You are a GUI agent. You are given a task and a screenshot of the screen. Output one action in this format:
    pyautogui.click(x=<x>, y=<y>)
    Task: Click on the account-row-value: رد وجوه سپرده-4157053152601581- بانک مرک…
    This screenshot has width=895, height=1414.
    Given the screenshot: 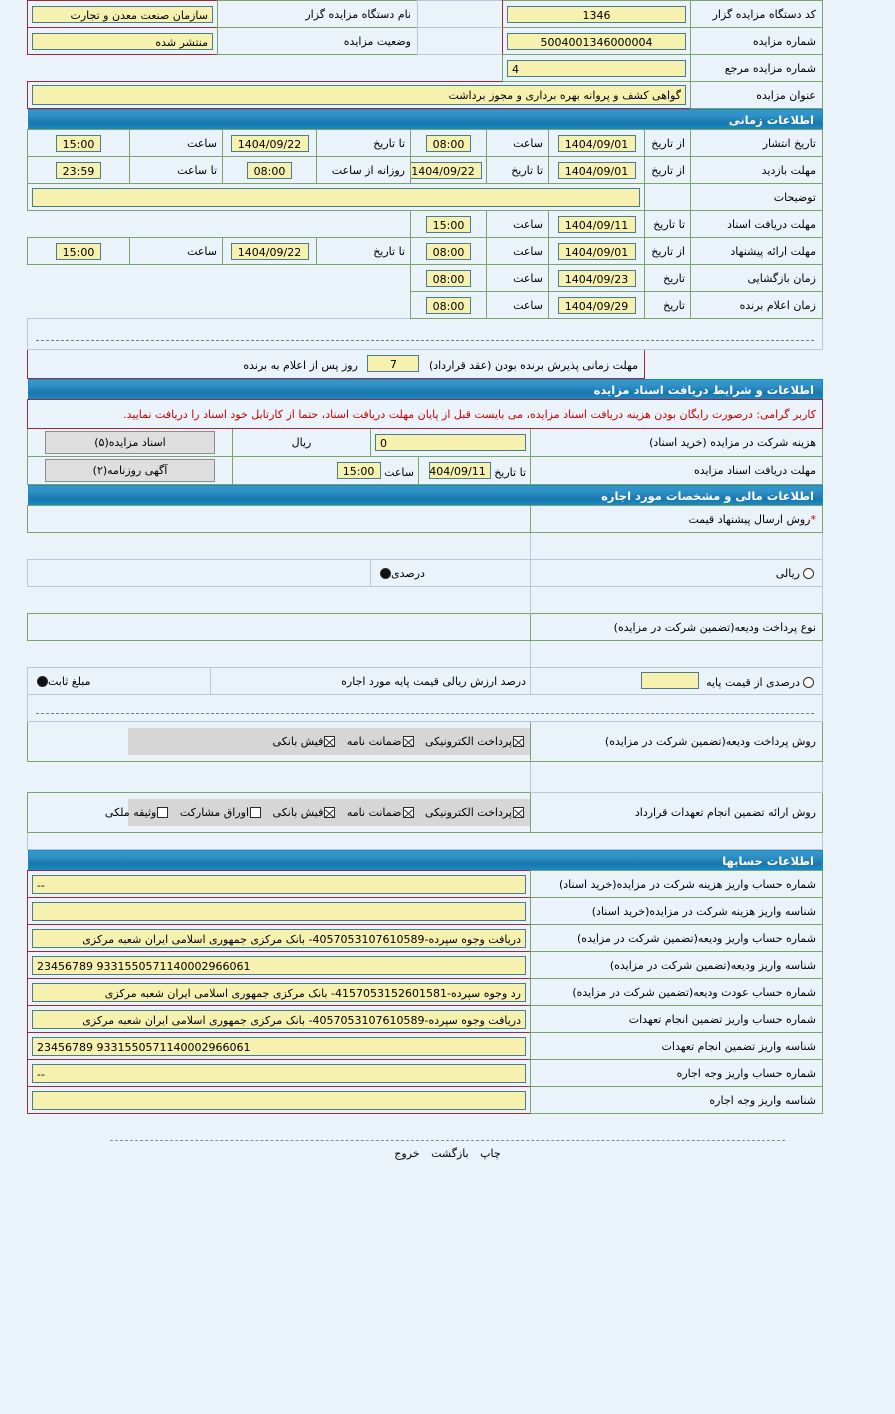 What is the action you would take?
    pyautogui.click(x=279, y=992)
    